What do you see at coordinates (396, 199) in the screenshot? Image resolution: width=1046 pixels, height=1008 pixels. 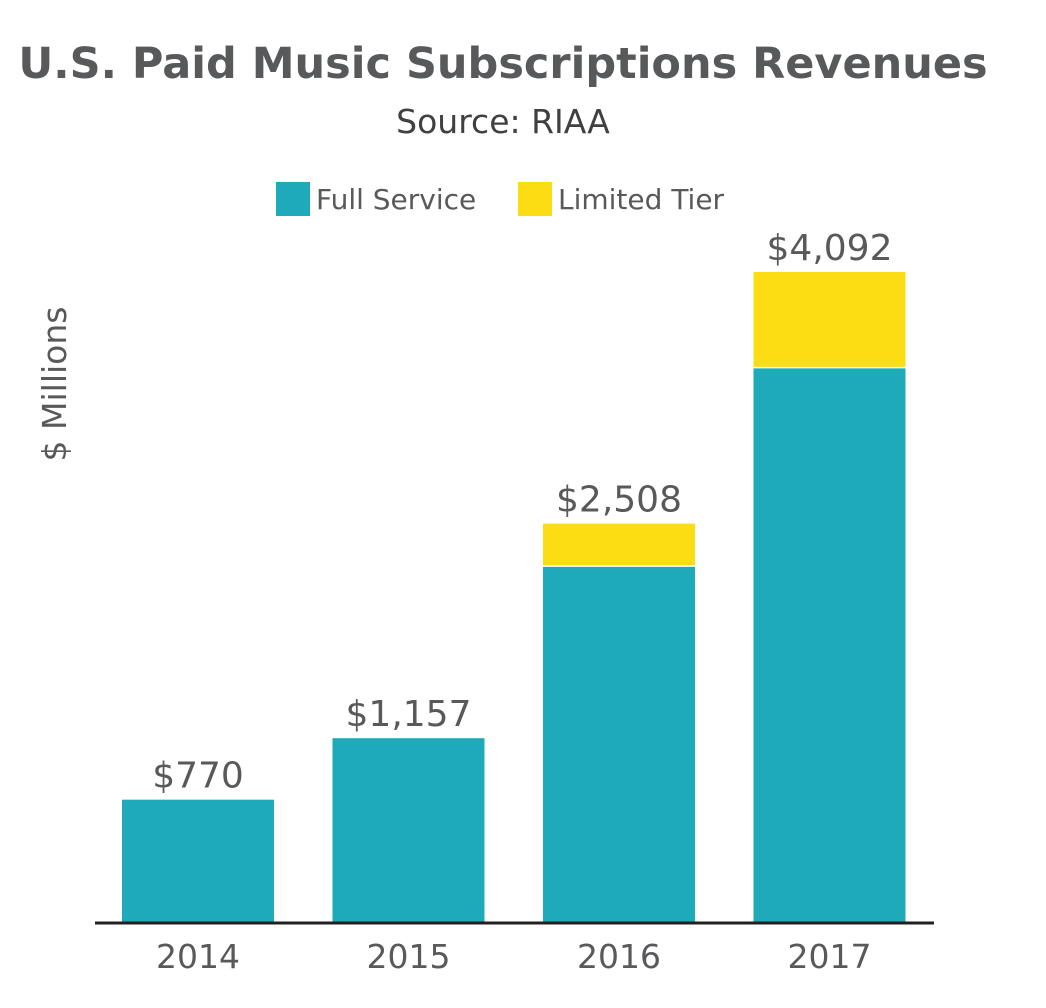 I see `legend-label-full-service: Full Service` at bounding box center [396, 199].